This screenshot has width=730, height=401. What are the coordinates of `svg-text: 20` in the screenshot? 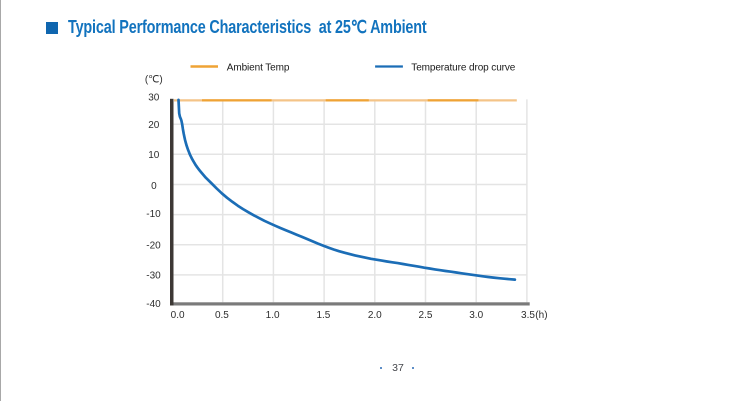 It's located at (154, 125).